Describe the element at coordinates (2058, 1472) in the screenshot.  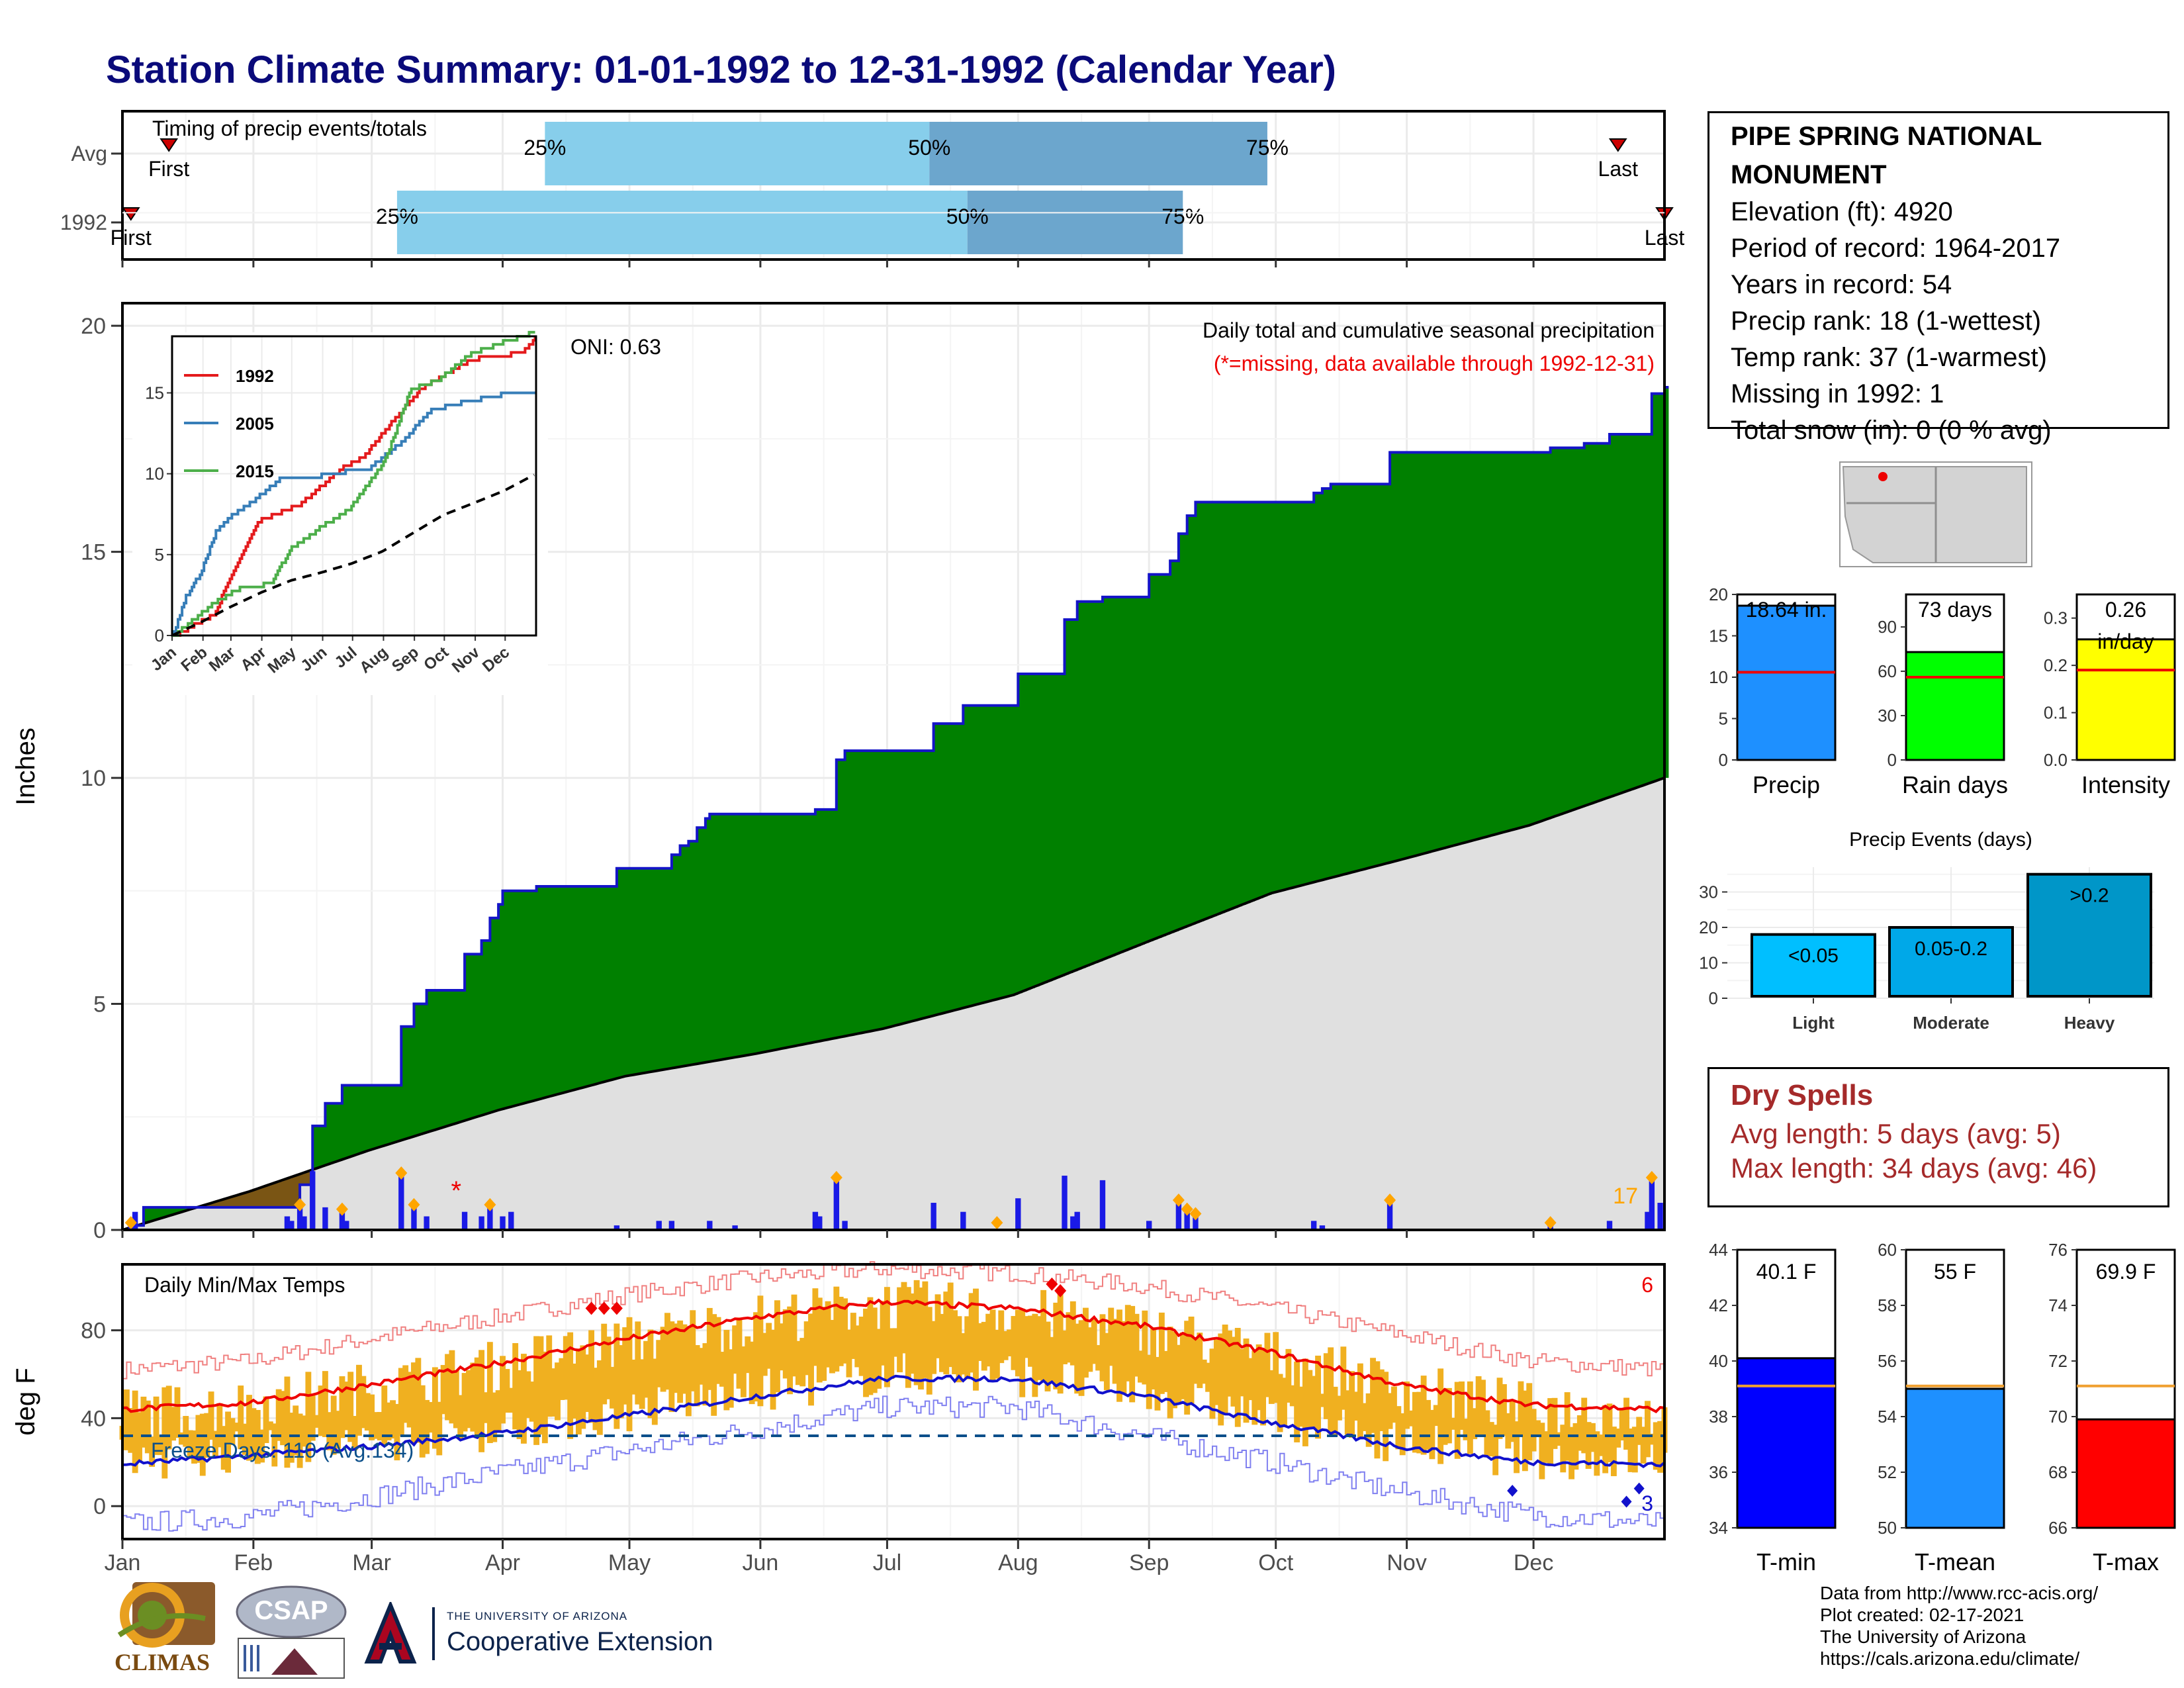
I see `summary-ytick-label: 68` at that location.